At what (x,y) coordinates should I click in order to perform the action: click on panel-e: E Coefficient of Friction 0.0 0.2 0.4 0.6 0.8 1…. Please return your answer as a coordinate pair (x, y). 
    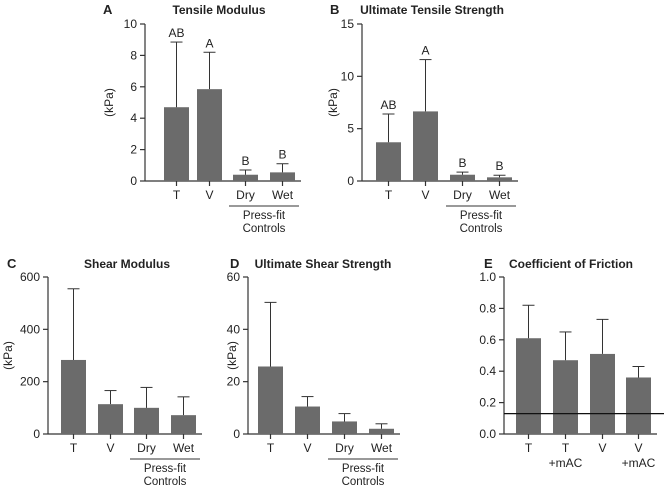
    Looking at the image, I should click on (571, 363).